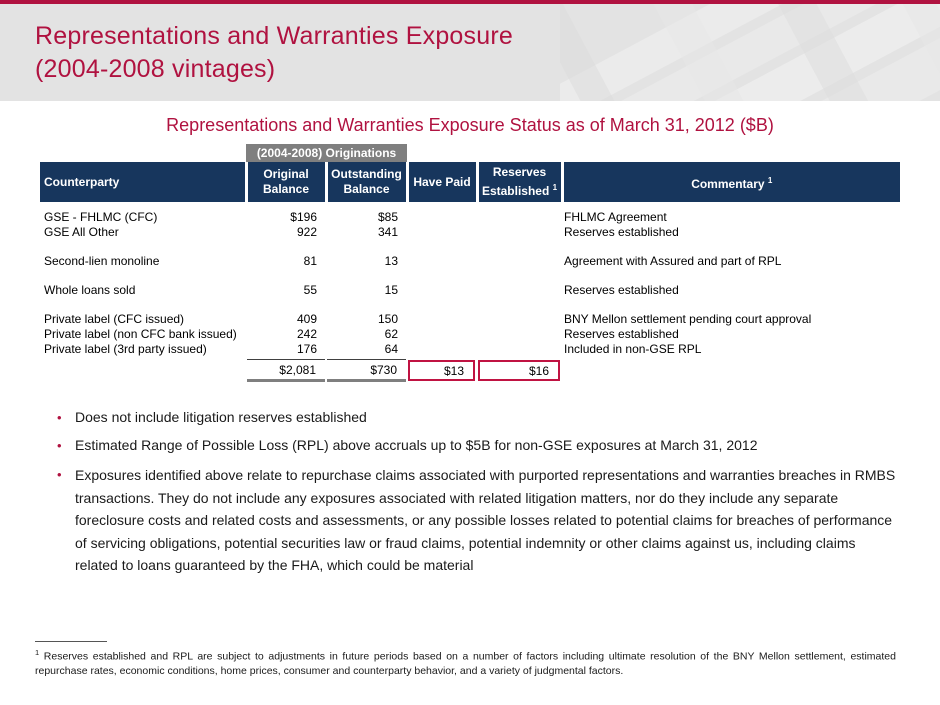 The height and width of the screenshot is (705, 940). I want to click on original-balance-cell: 922, so click(306, 231).